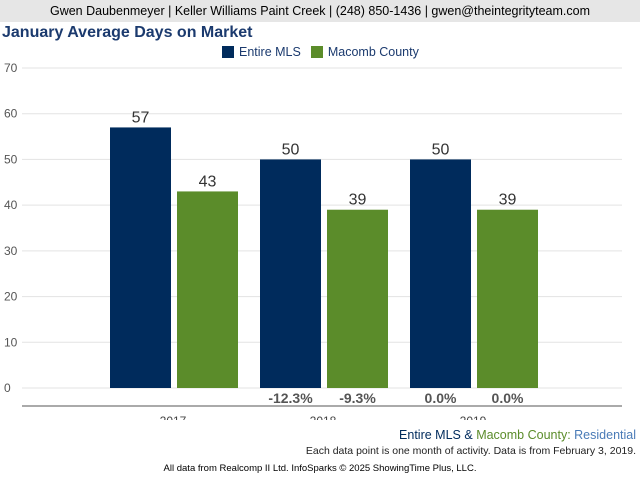 The width and height of the screenshot is (640, 480). I want to click on legend-item-entire-mls: Entire MLS, so click(261, 52).